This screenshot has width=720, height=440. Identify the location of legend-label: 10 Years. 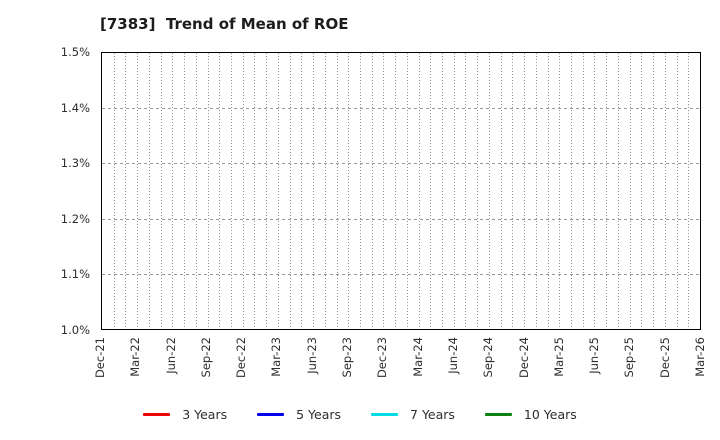
(550, 414).